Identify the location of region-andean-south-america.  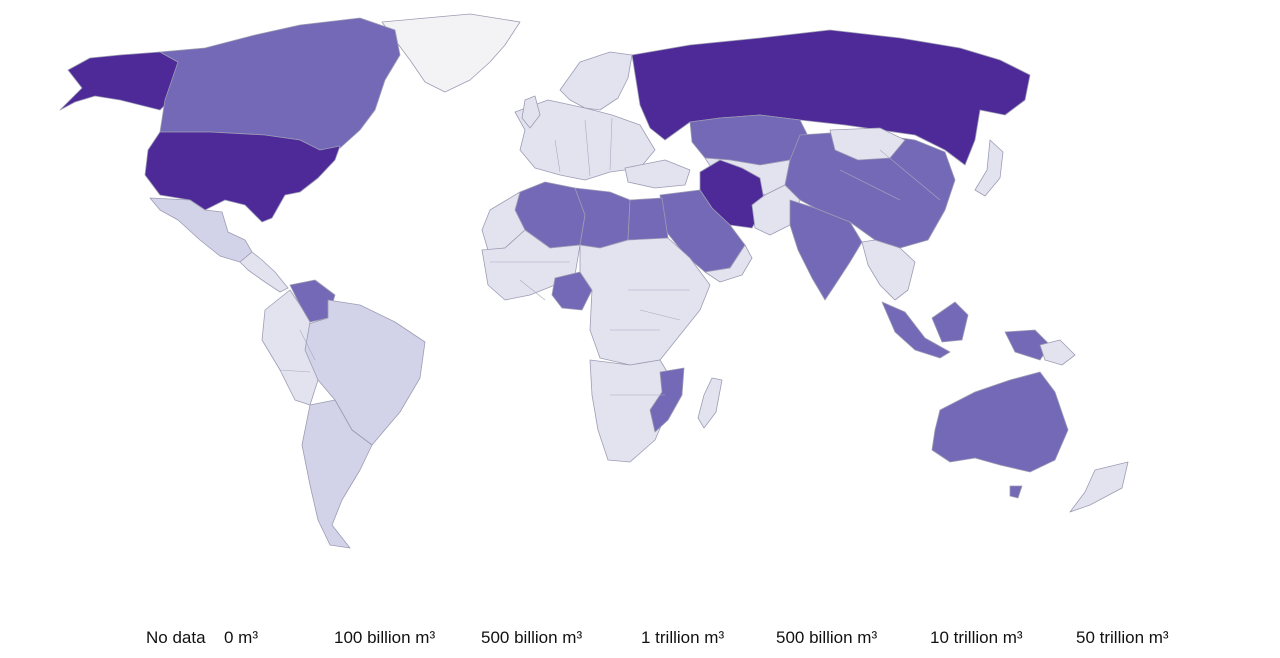
(290, 347).